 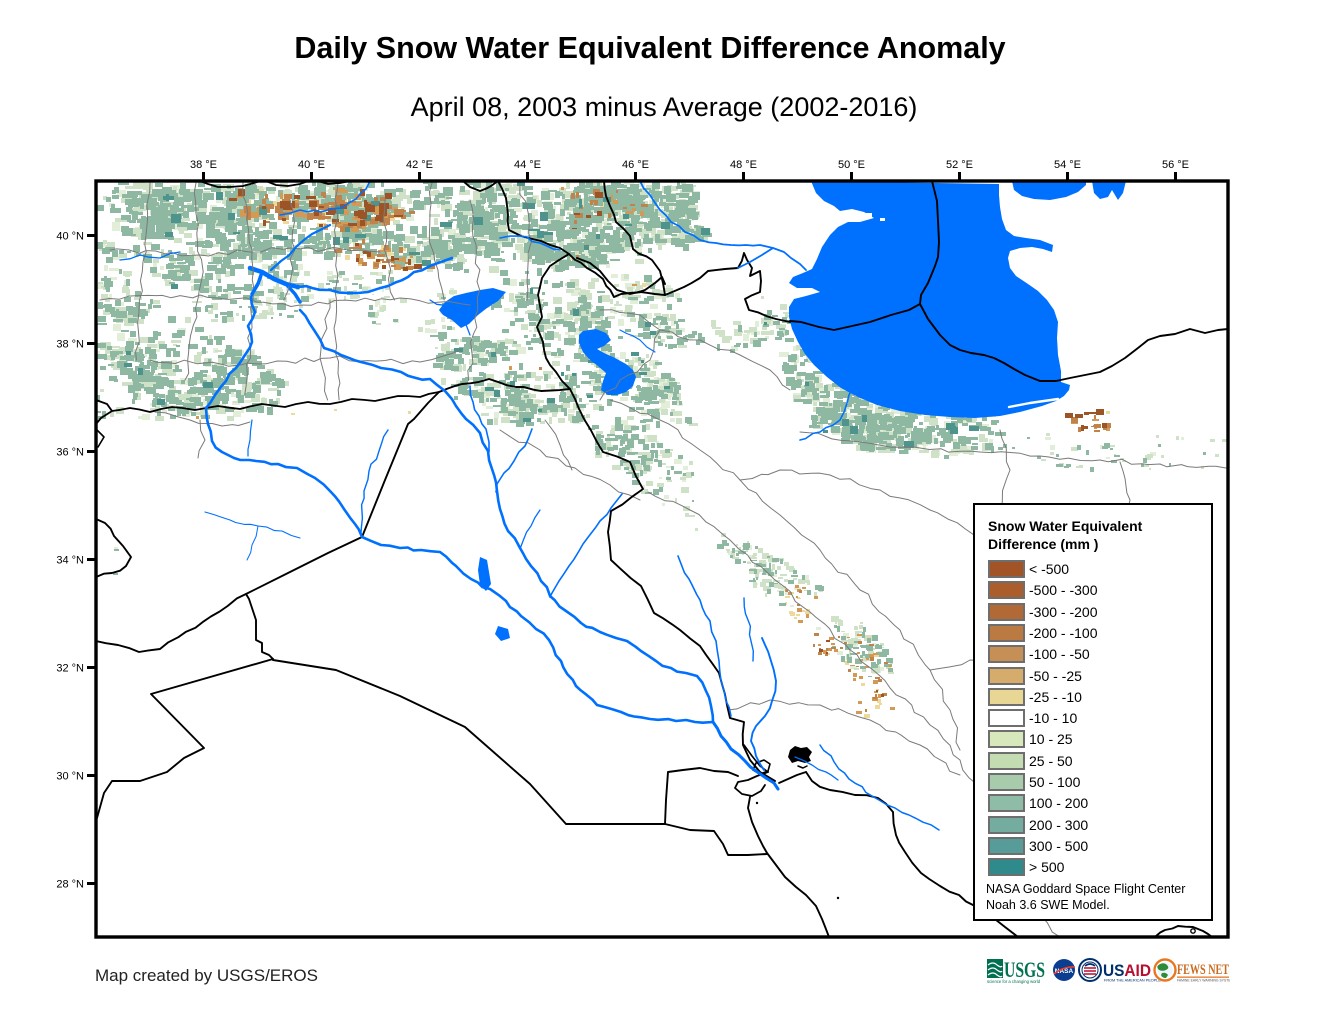 I want to click on svg-text: 28 °N, so click(x=70, y=885).